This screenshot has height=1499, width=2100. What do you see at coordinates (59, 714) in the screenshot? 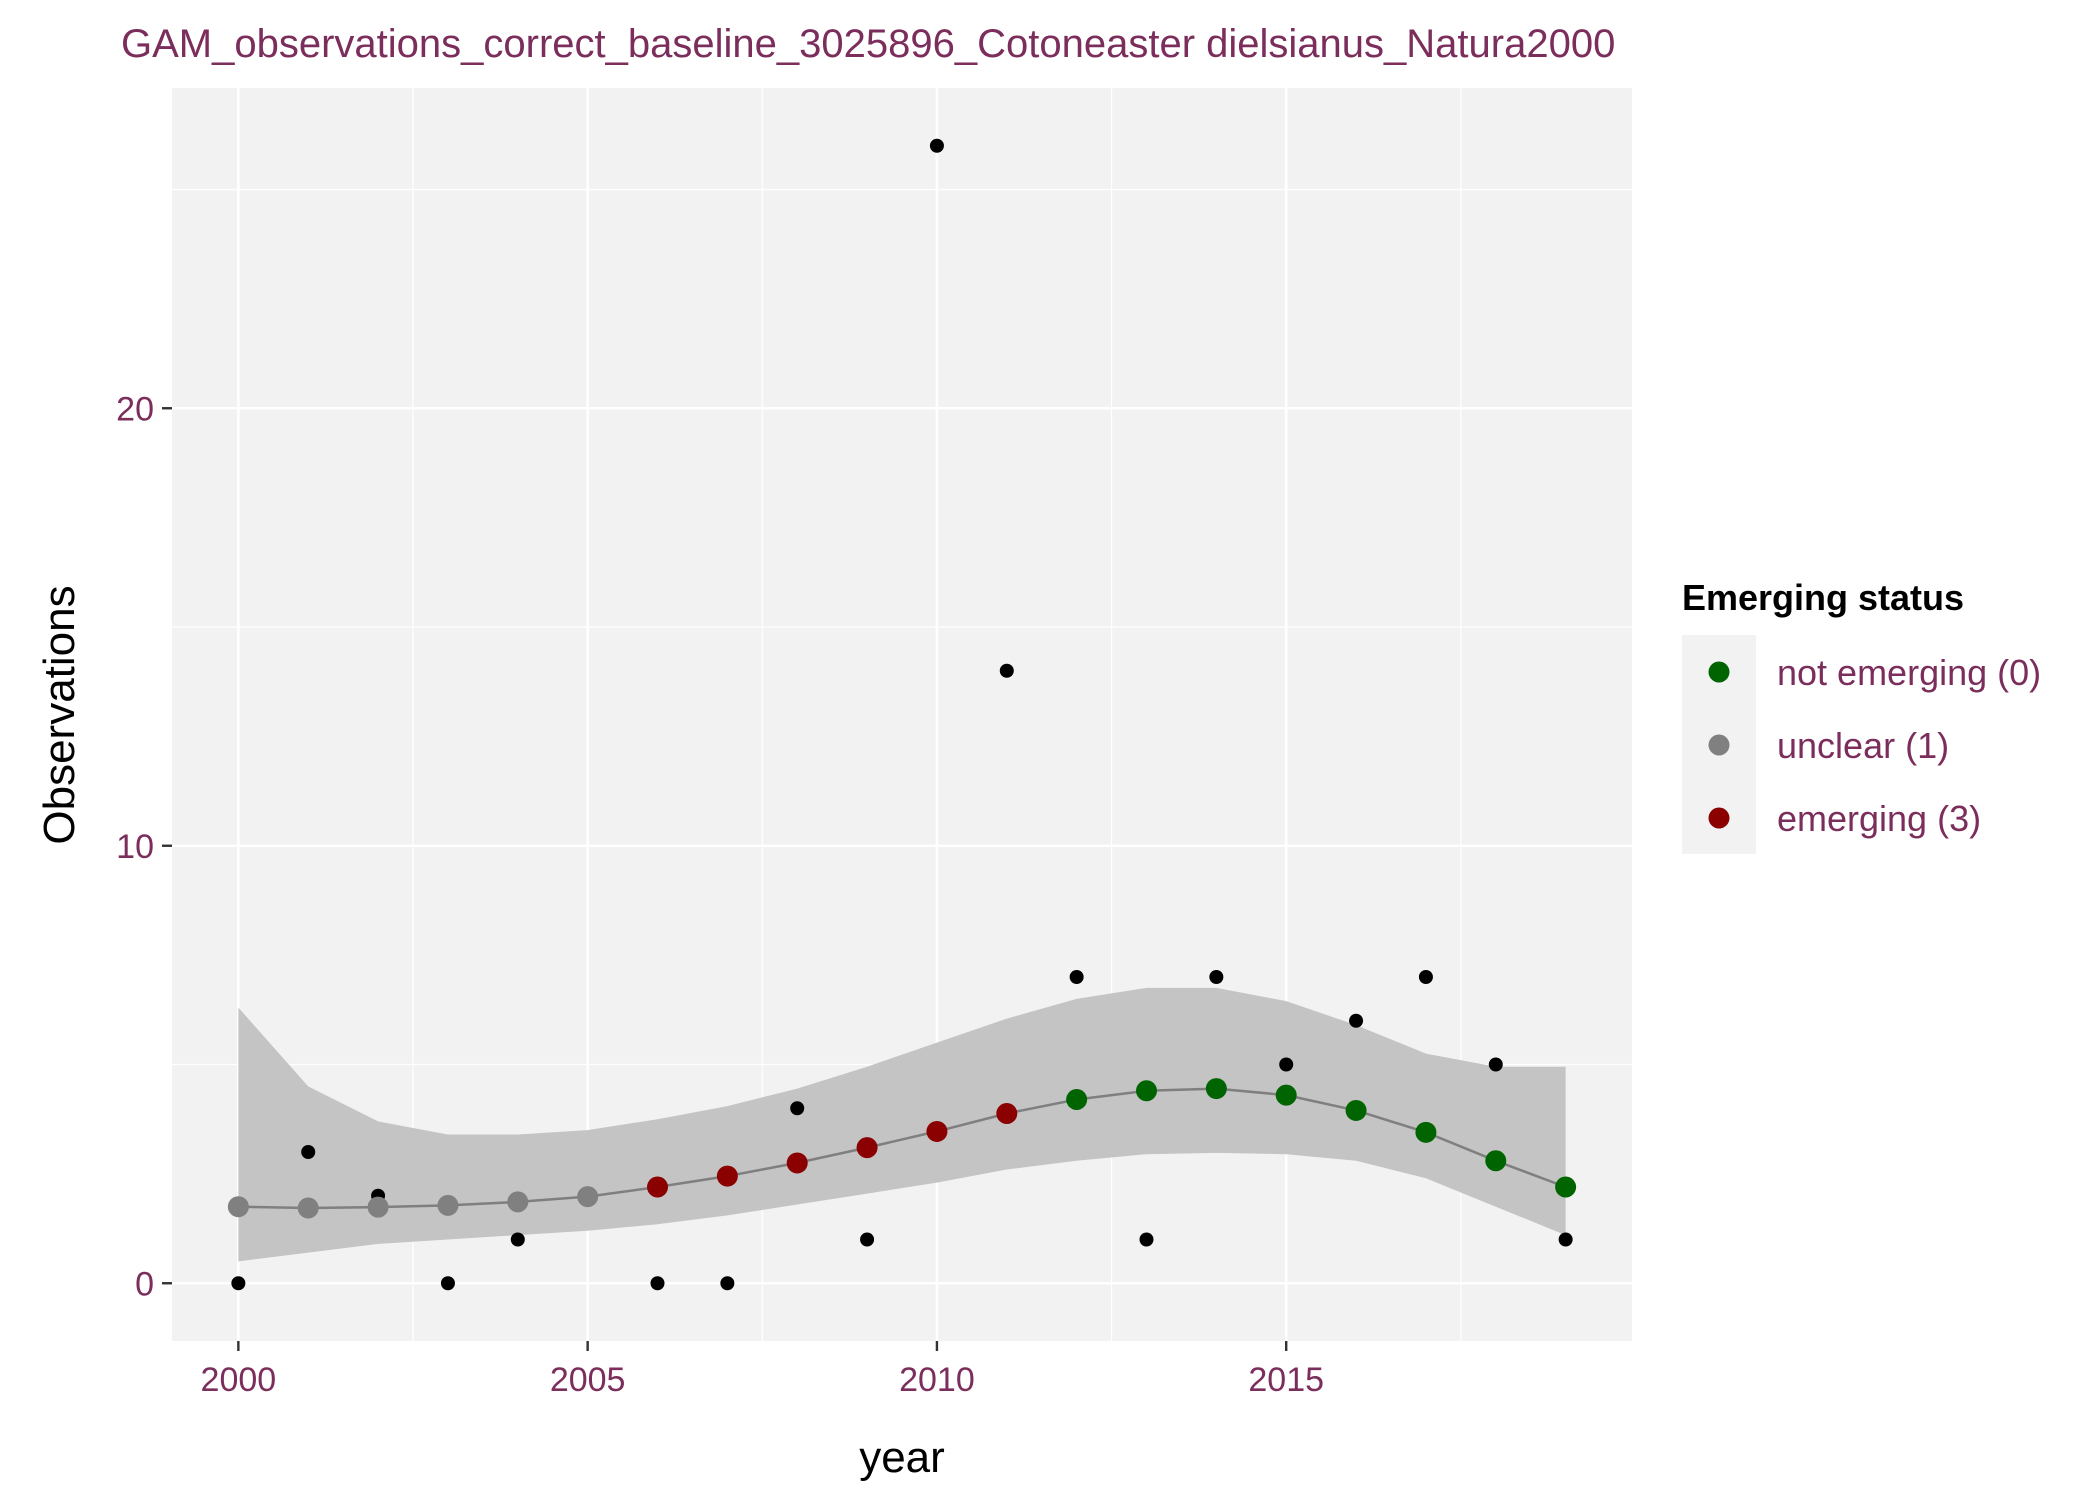
I see `y-axis-title: Observations` at bounding box center [59, 714].